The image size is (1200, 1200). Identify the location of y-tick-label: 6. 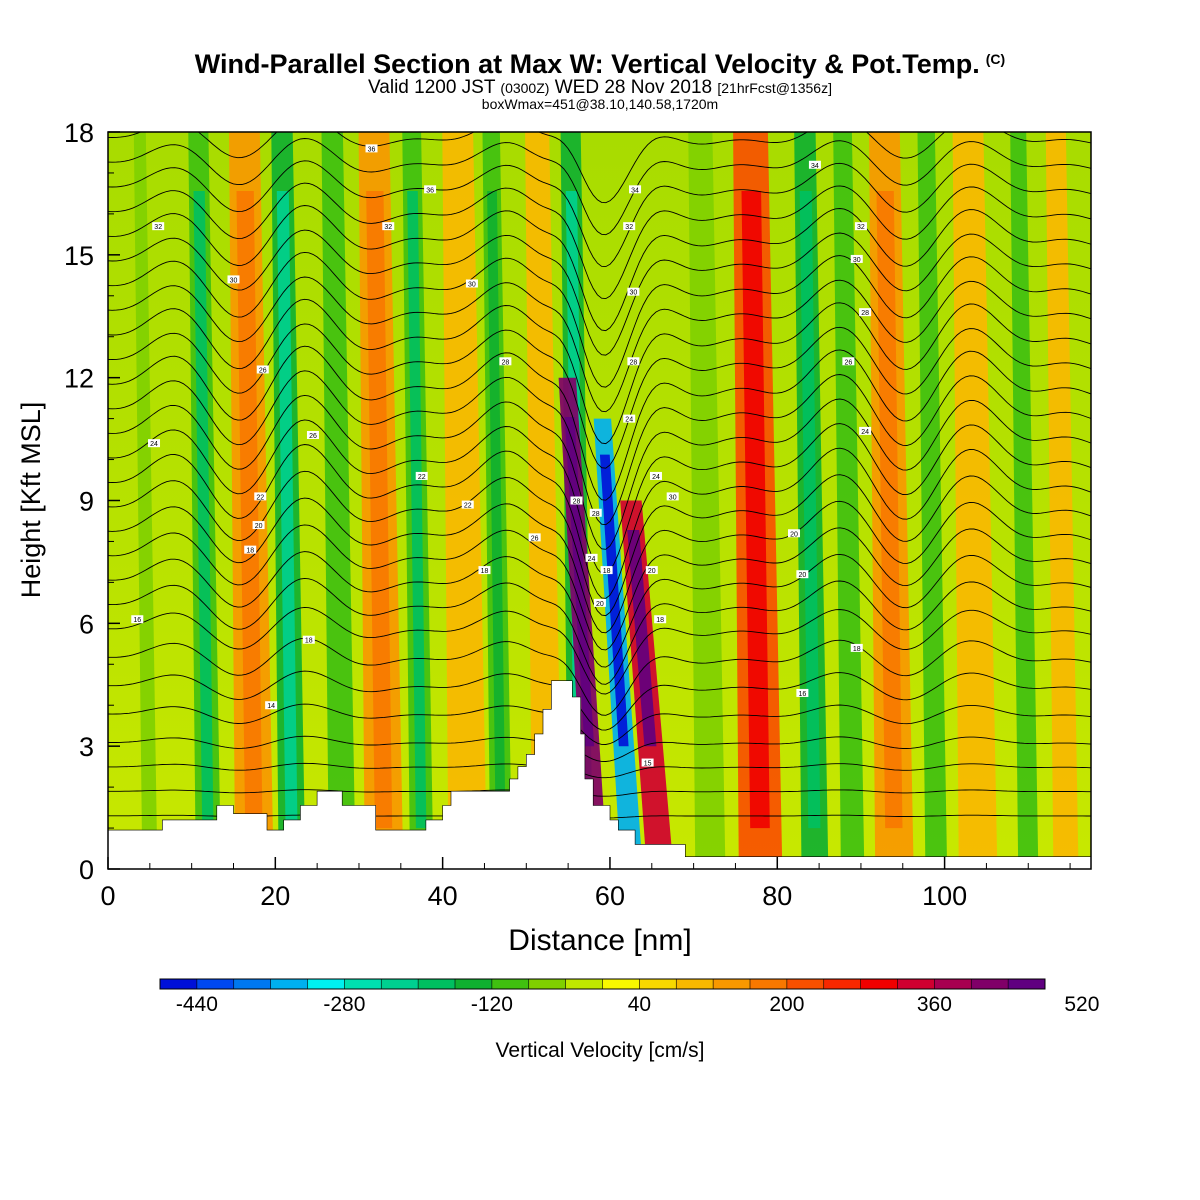
(86, 624).